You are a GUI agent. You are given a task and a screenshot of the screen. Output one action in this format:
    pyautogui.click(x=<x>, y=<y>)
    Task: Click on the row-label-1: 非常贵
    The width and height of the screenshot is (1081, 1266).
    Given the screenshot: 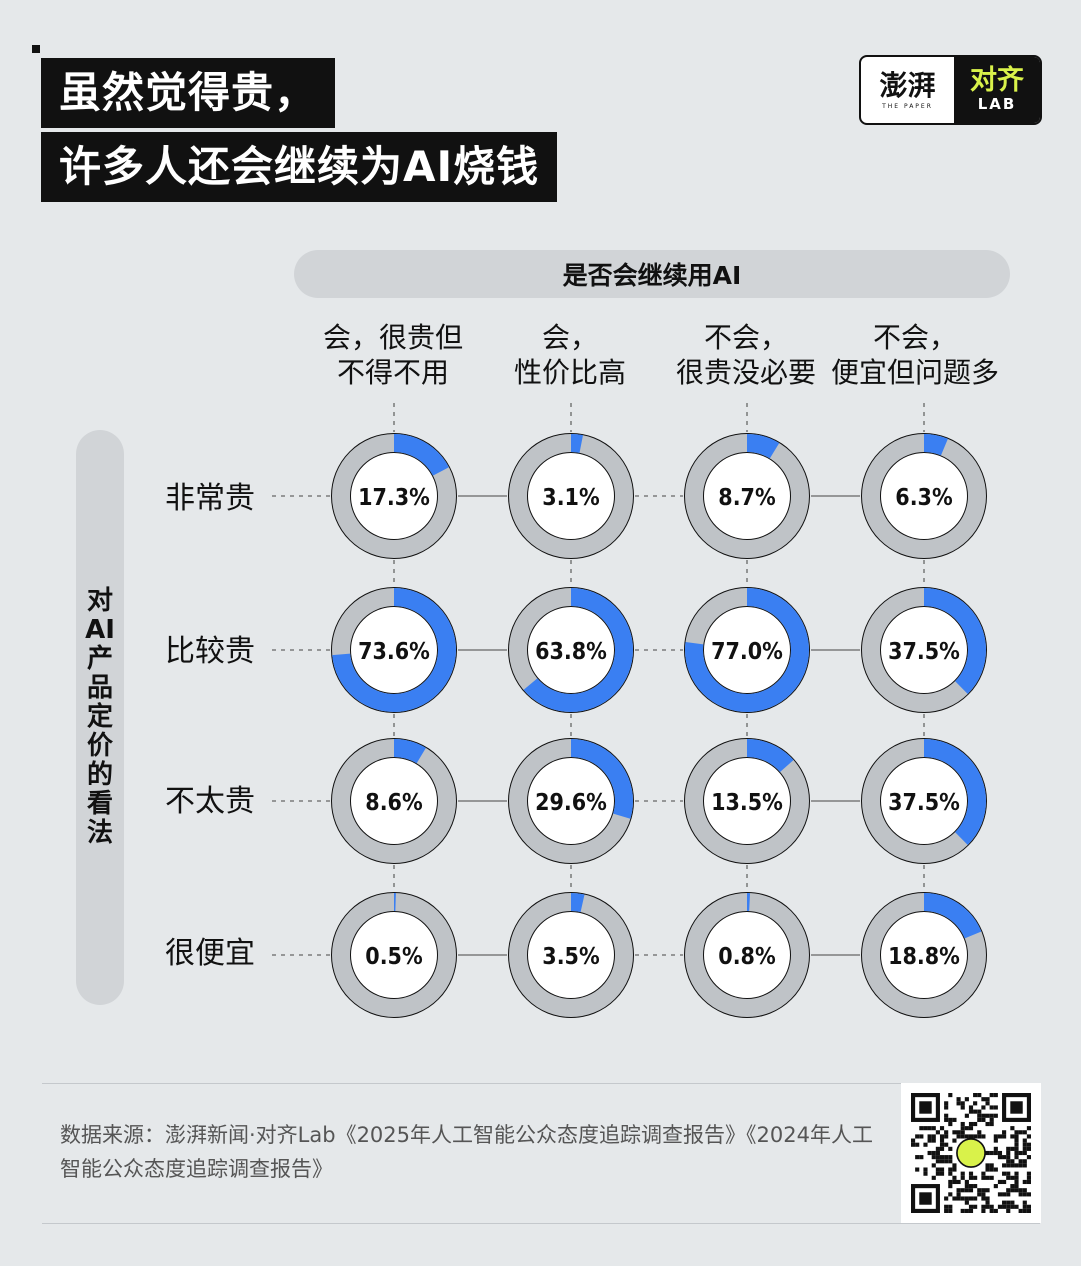 What is the action you would take?
    pyautogui.click(x=210, y=498)
    